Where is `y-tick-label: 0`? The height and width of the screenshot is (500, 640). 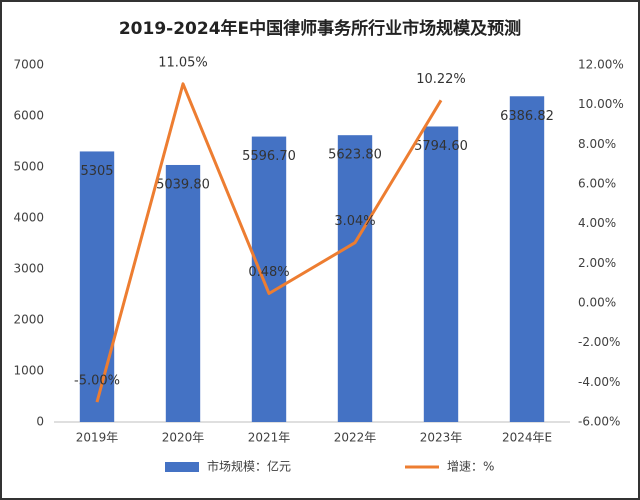 y-tick-label: 0 is located at coordinates (40, 422).